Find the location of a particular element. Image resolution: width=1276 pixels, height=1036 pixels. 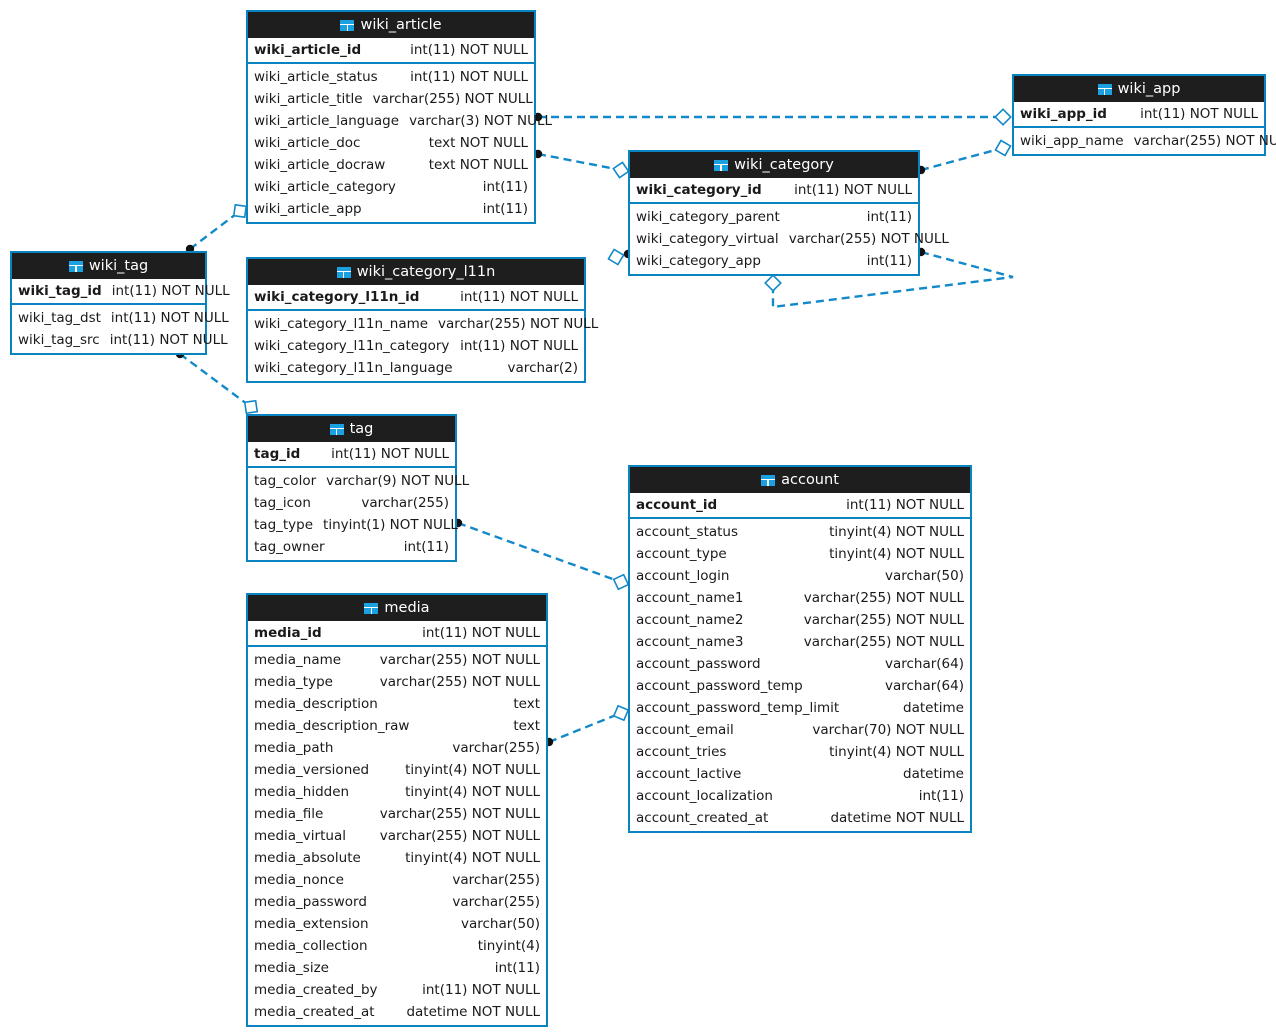

field-row: media_file varchar(255) NOT NULL is located at coordinates (397, 814).